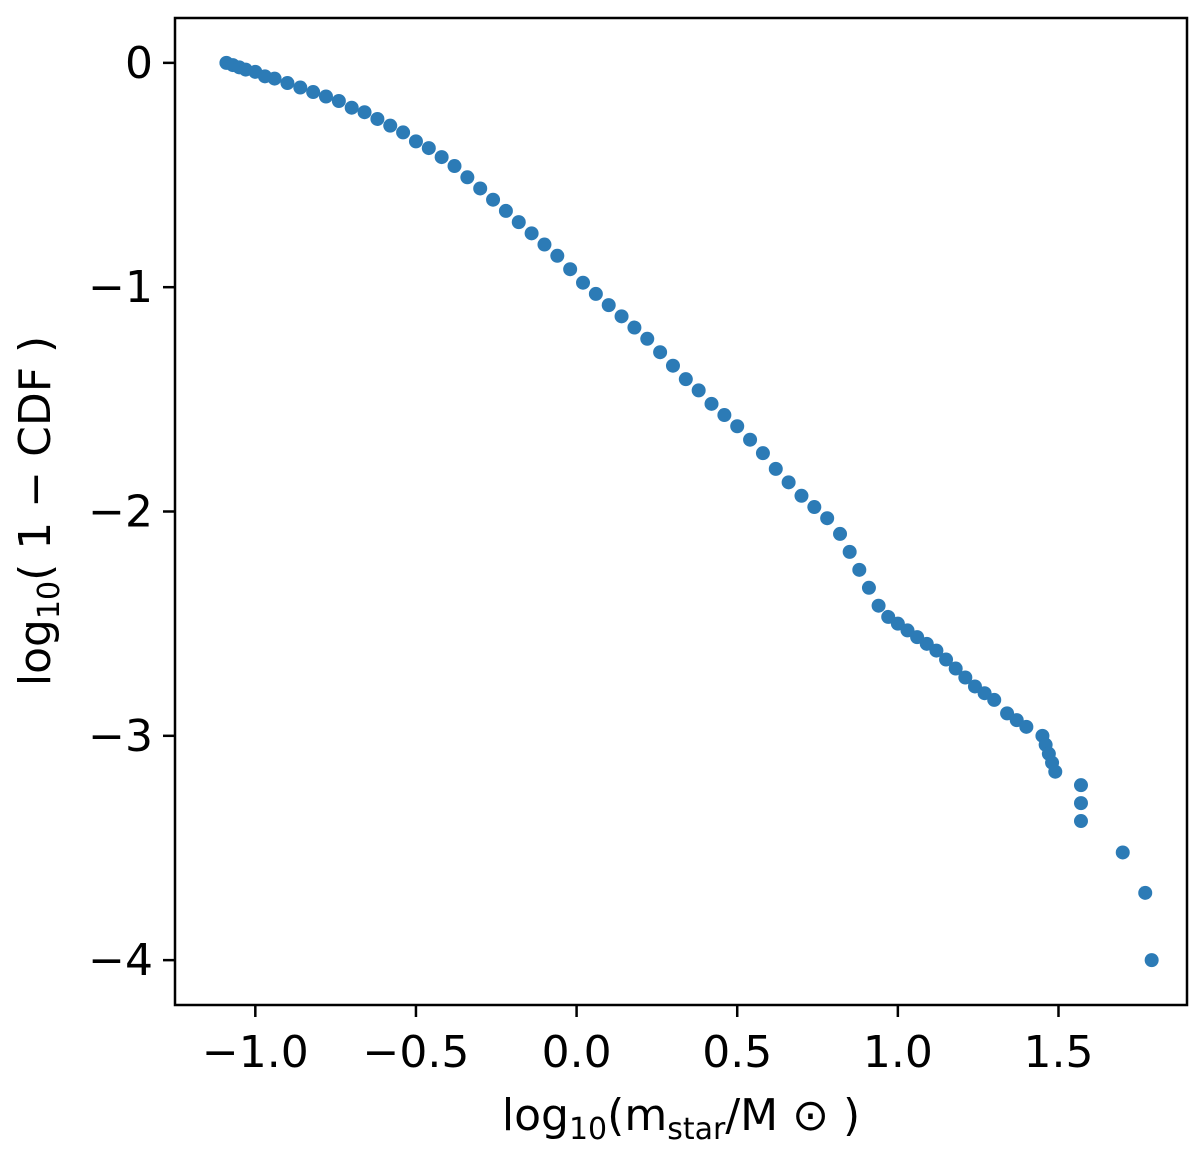 The width and height of the screenshot is (1200, 1158). I want to click on x-axis-ticks: −1.0 −0.5 0.0 0.5 1.0 1.5, so click(647, 1041).